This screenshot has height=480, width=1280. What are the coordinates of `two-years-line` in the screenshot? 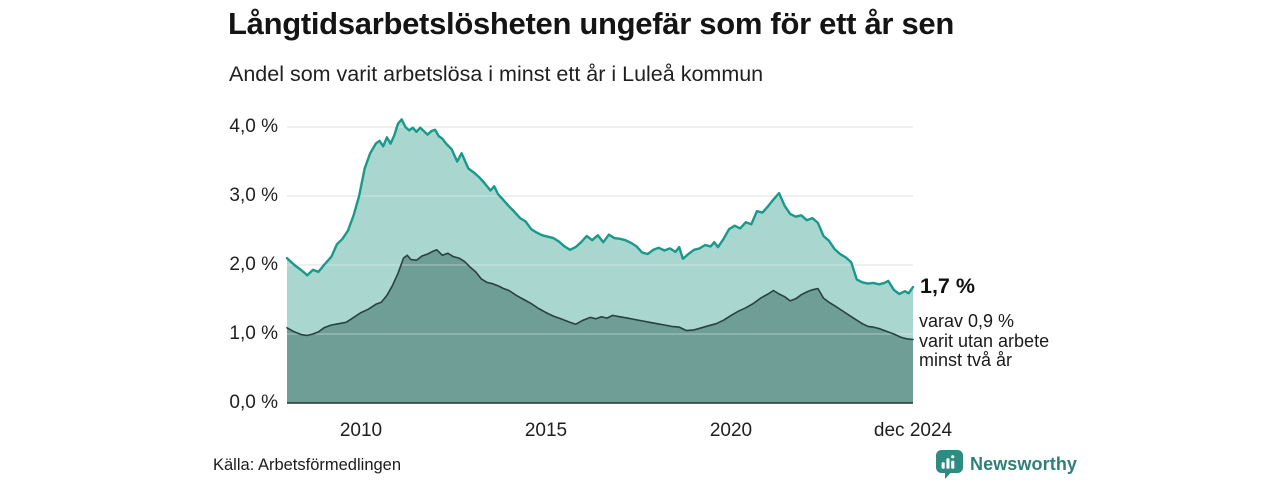 It's located at (600, 295).